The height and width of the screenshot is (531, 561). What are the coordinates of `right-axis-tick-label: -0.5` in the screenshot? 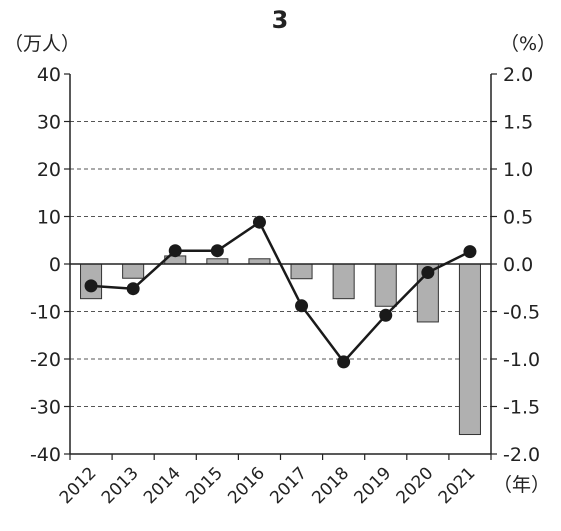 It's located at (521, 313).